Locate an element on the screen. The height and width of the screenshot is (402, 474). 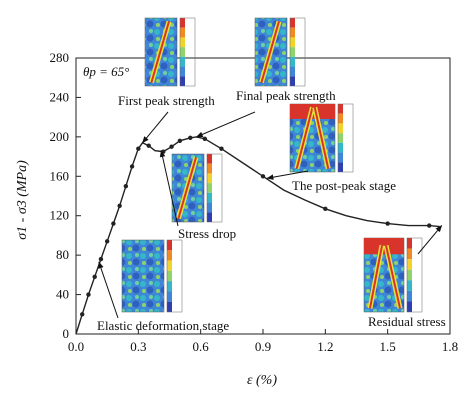
x-tick-label: 0.3 is located at coordinates (138, 346).